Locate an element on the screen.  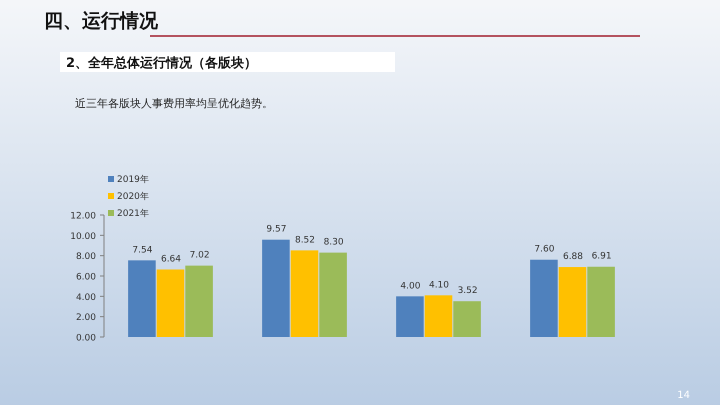
legend-label: 2021年 is located at coordinates (133, 213).